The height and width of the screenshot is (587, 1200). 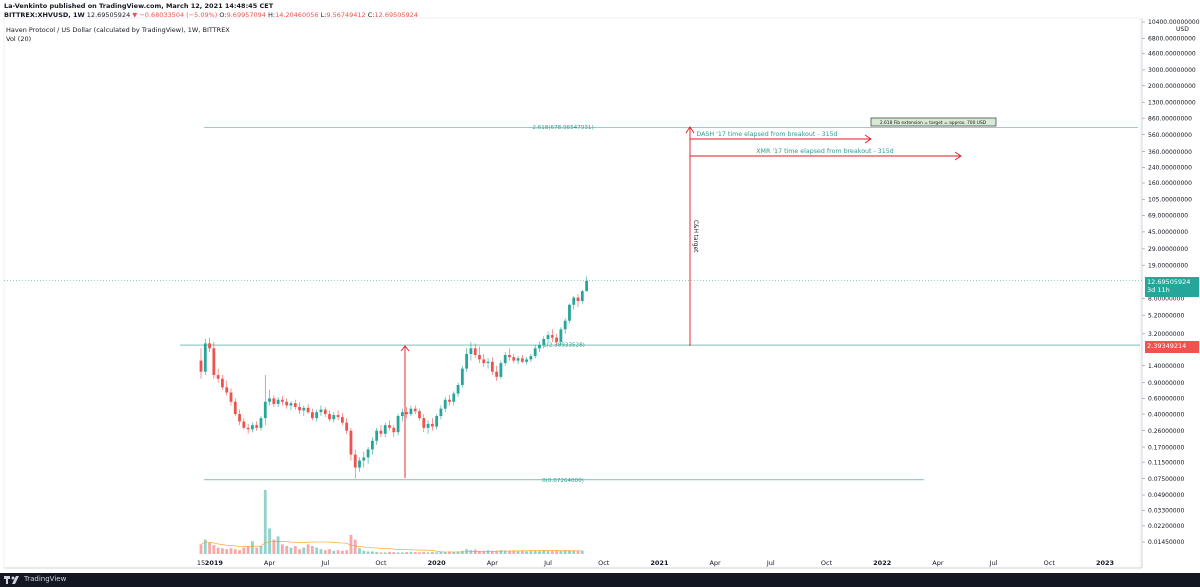 I want to click on y-tick-label: 69.00000000, so click(x=1168, y=216).